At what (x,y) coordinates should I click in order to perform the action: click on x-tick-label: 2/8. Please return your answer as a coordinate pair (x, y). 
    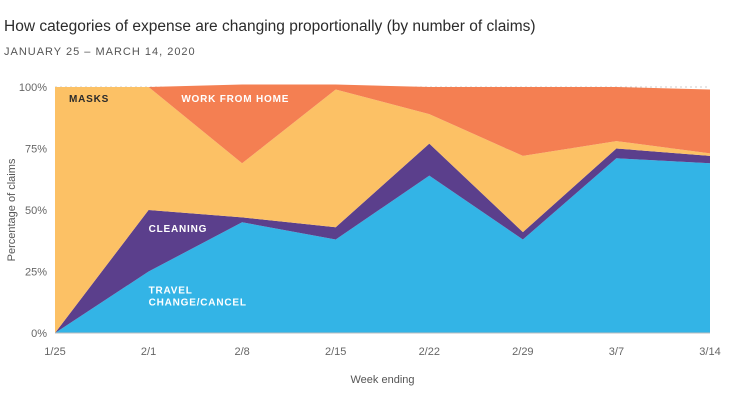
    Looking at the image, I should click on (241, 352).